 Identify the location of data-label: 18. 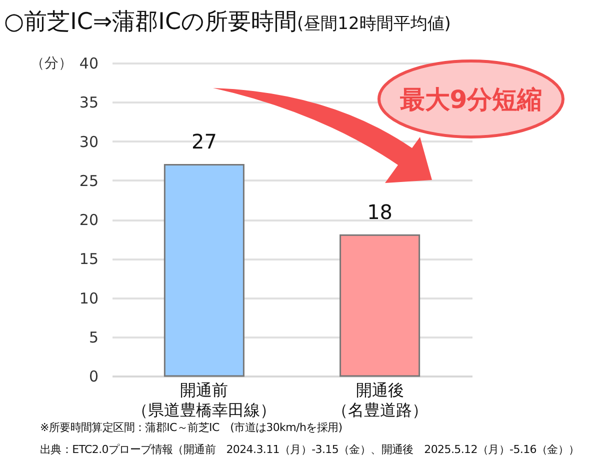
(380, 212).